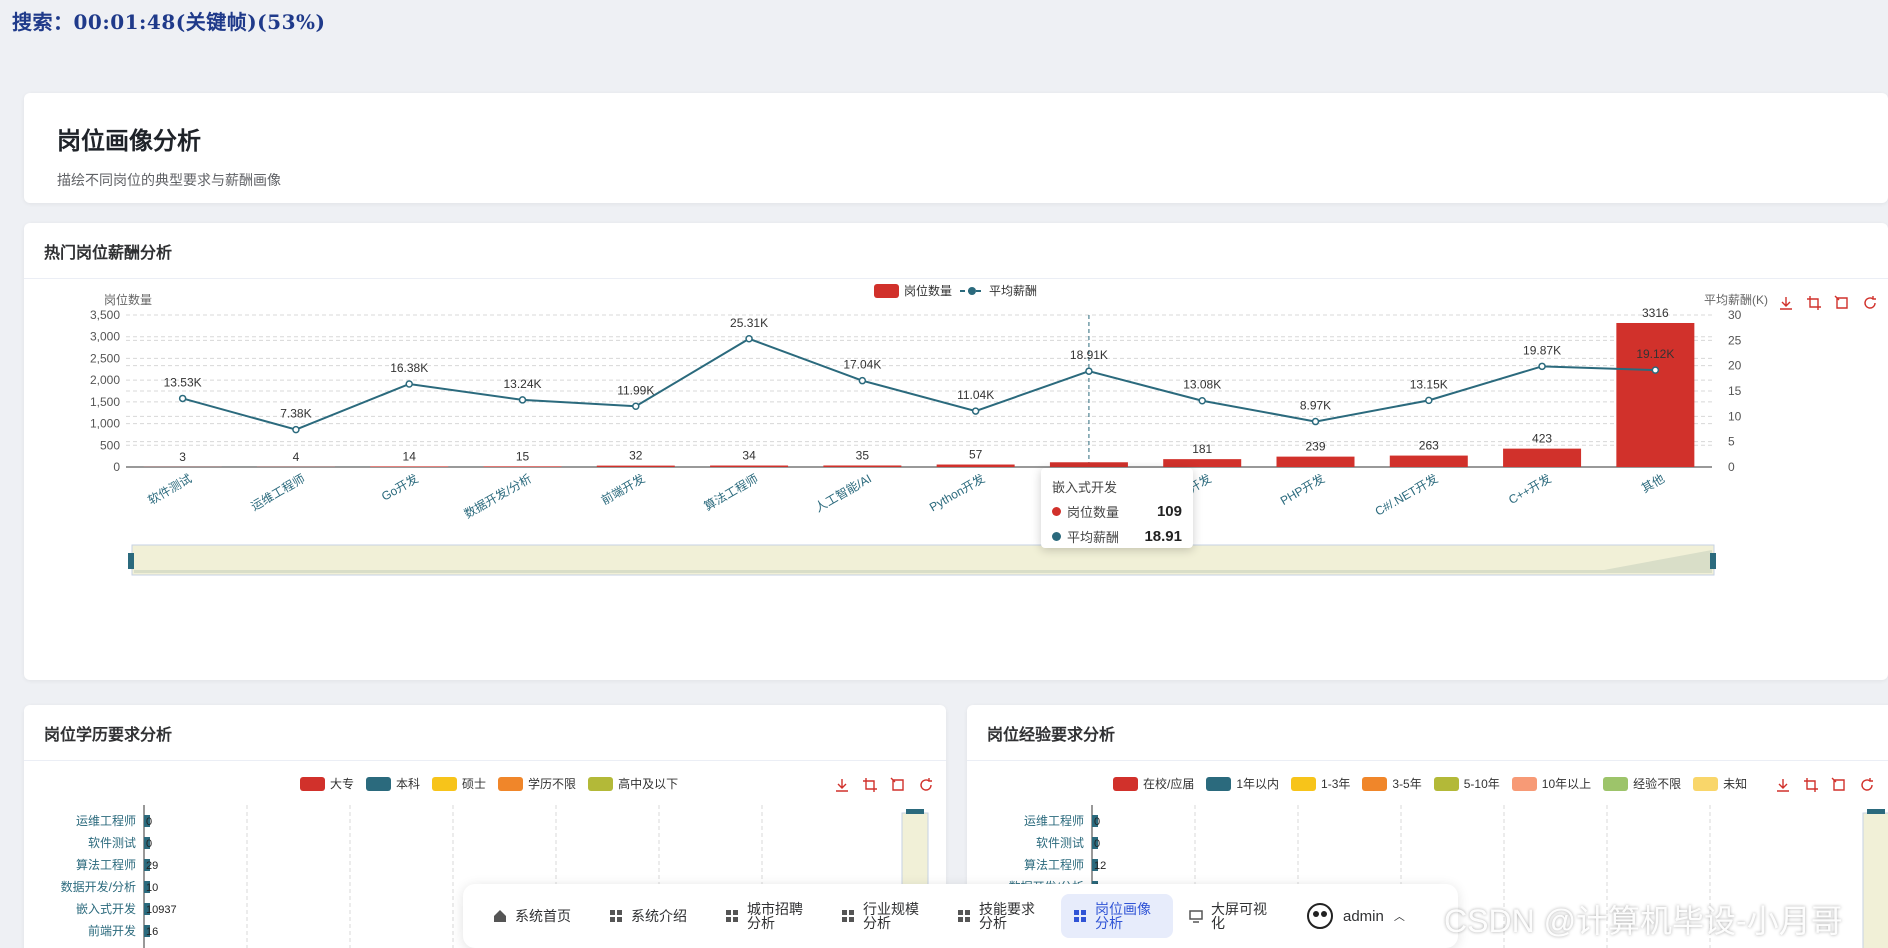 This screenshot has width=1888, height=948. What do you see at coordinates (1430, 783) in the screenshot?
I see `experience-legend: 在校/应届 1年以内 1-3年 3-5年 5-10年 10年以上 经验不限 未知` at bounding box center [1430, 783].